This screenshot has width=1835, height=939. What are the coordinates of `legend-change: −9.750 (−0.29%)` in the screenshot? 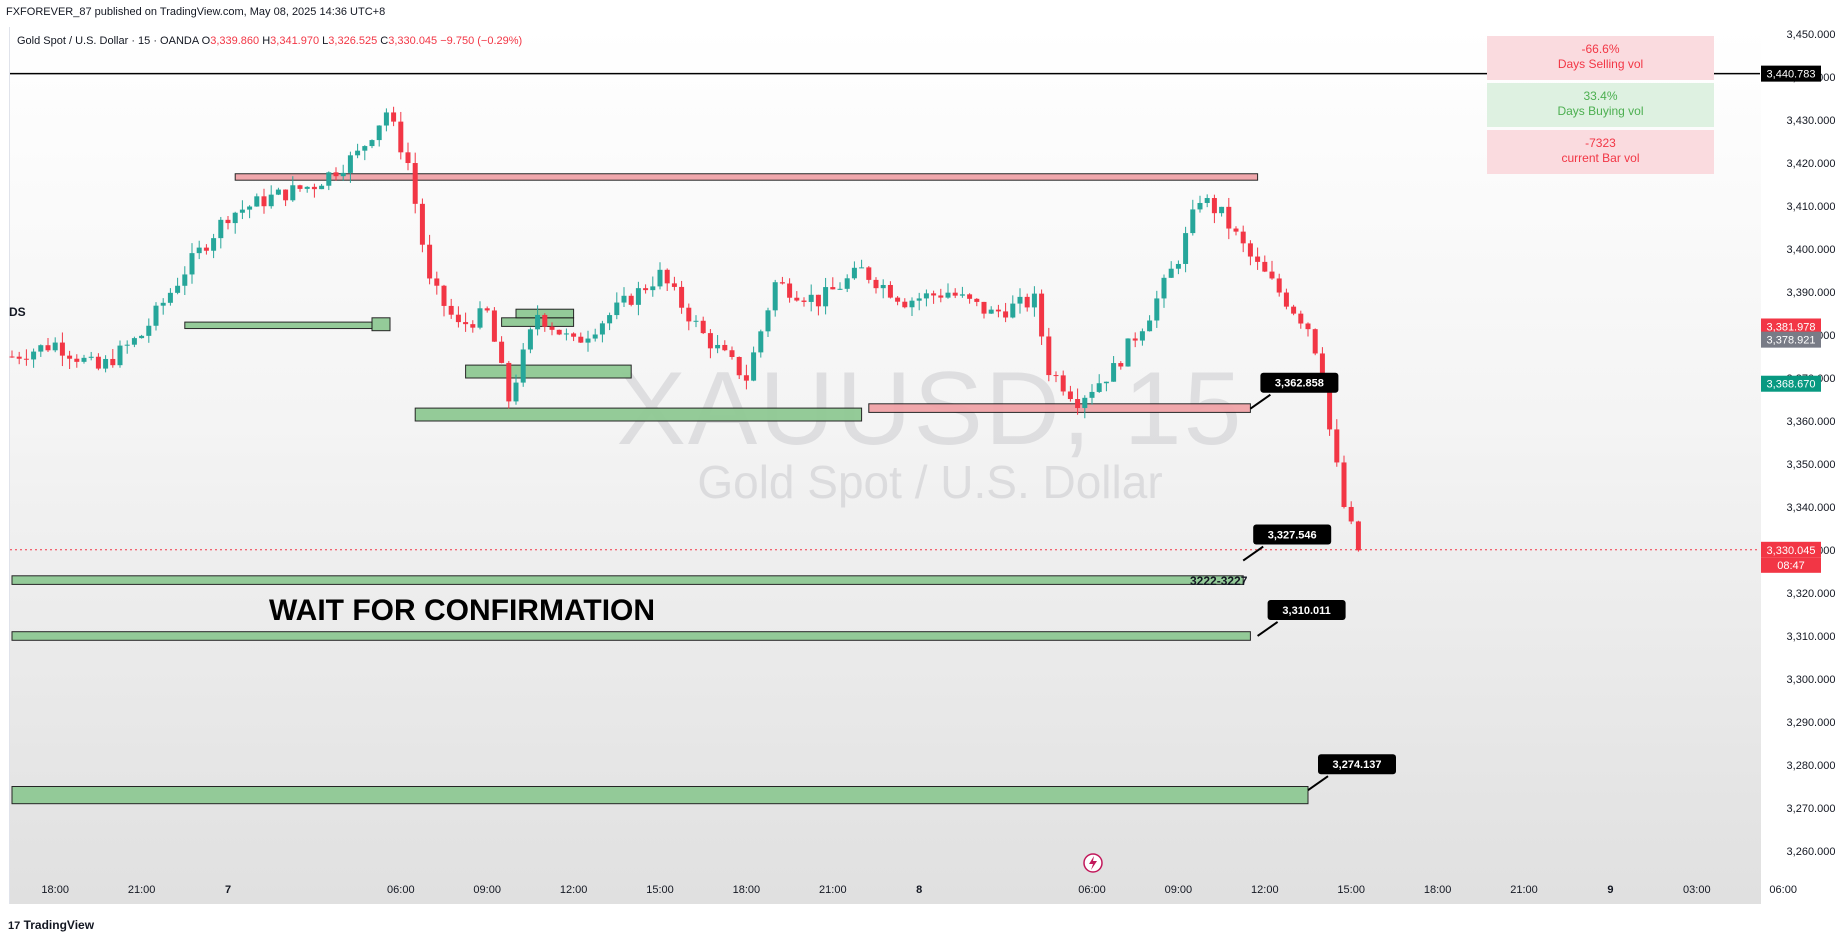 It's located at (481, 41).